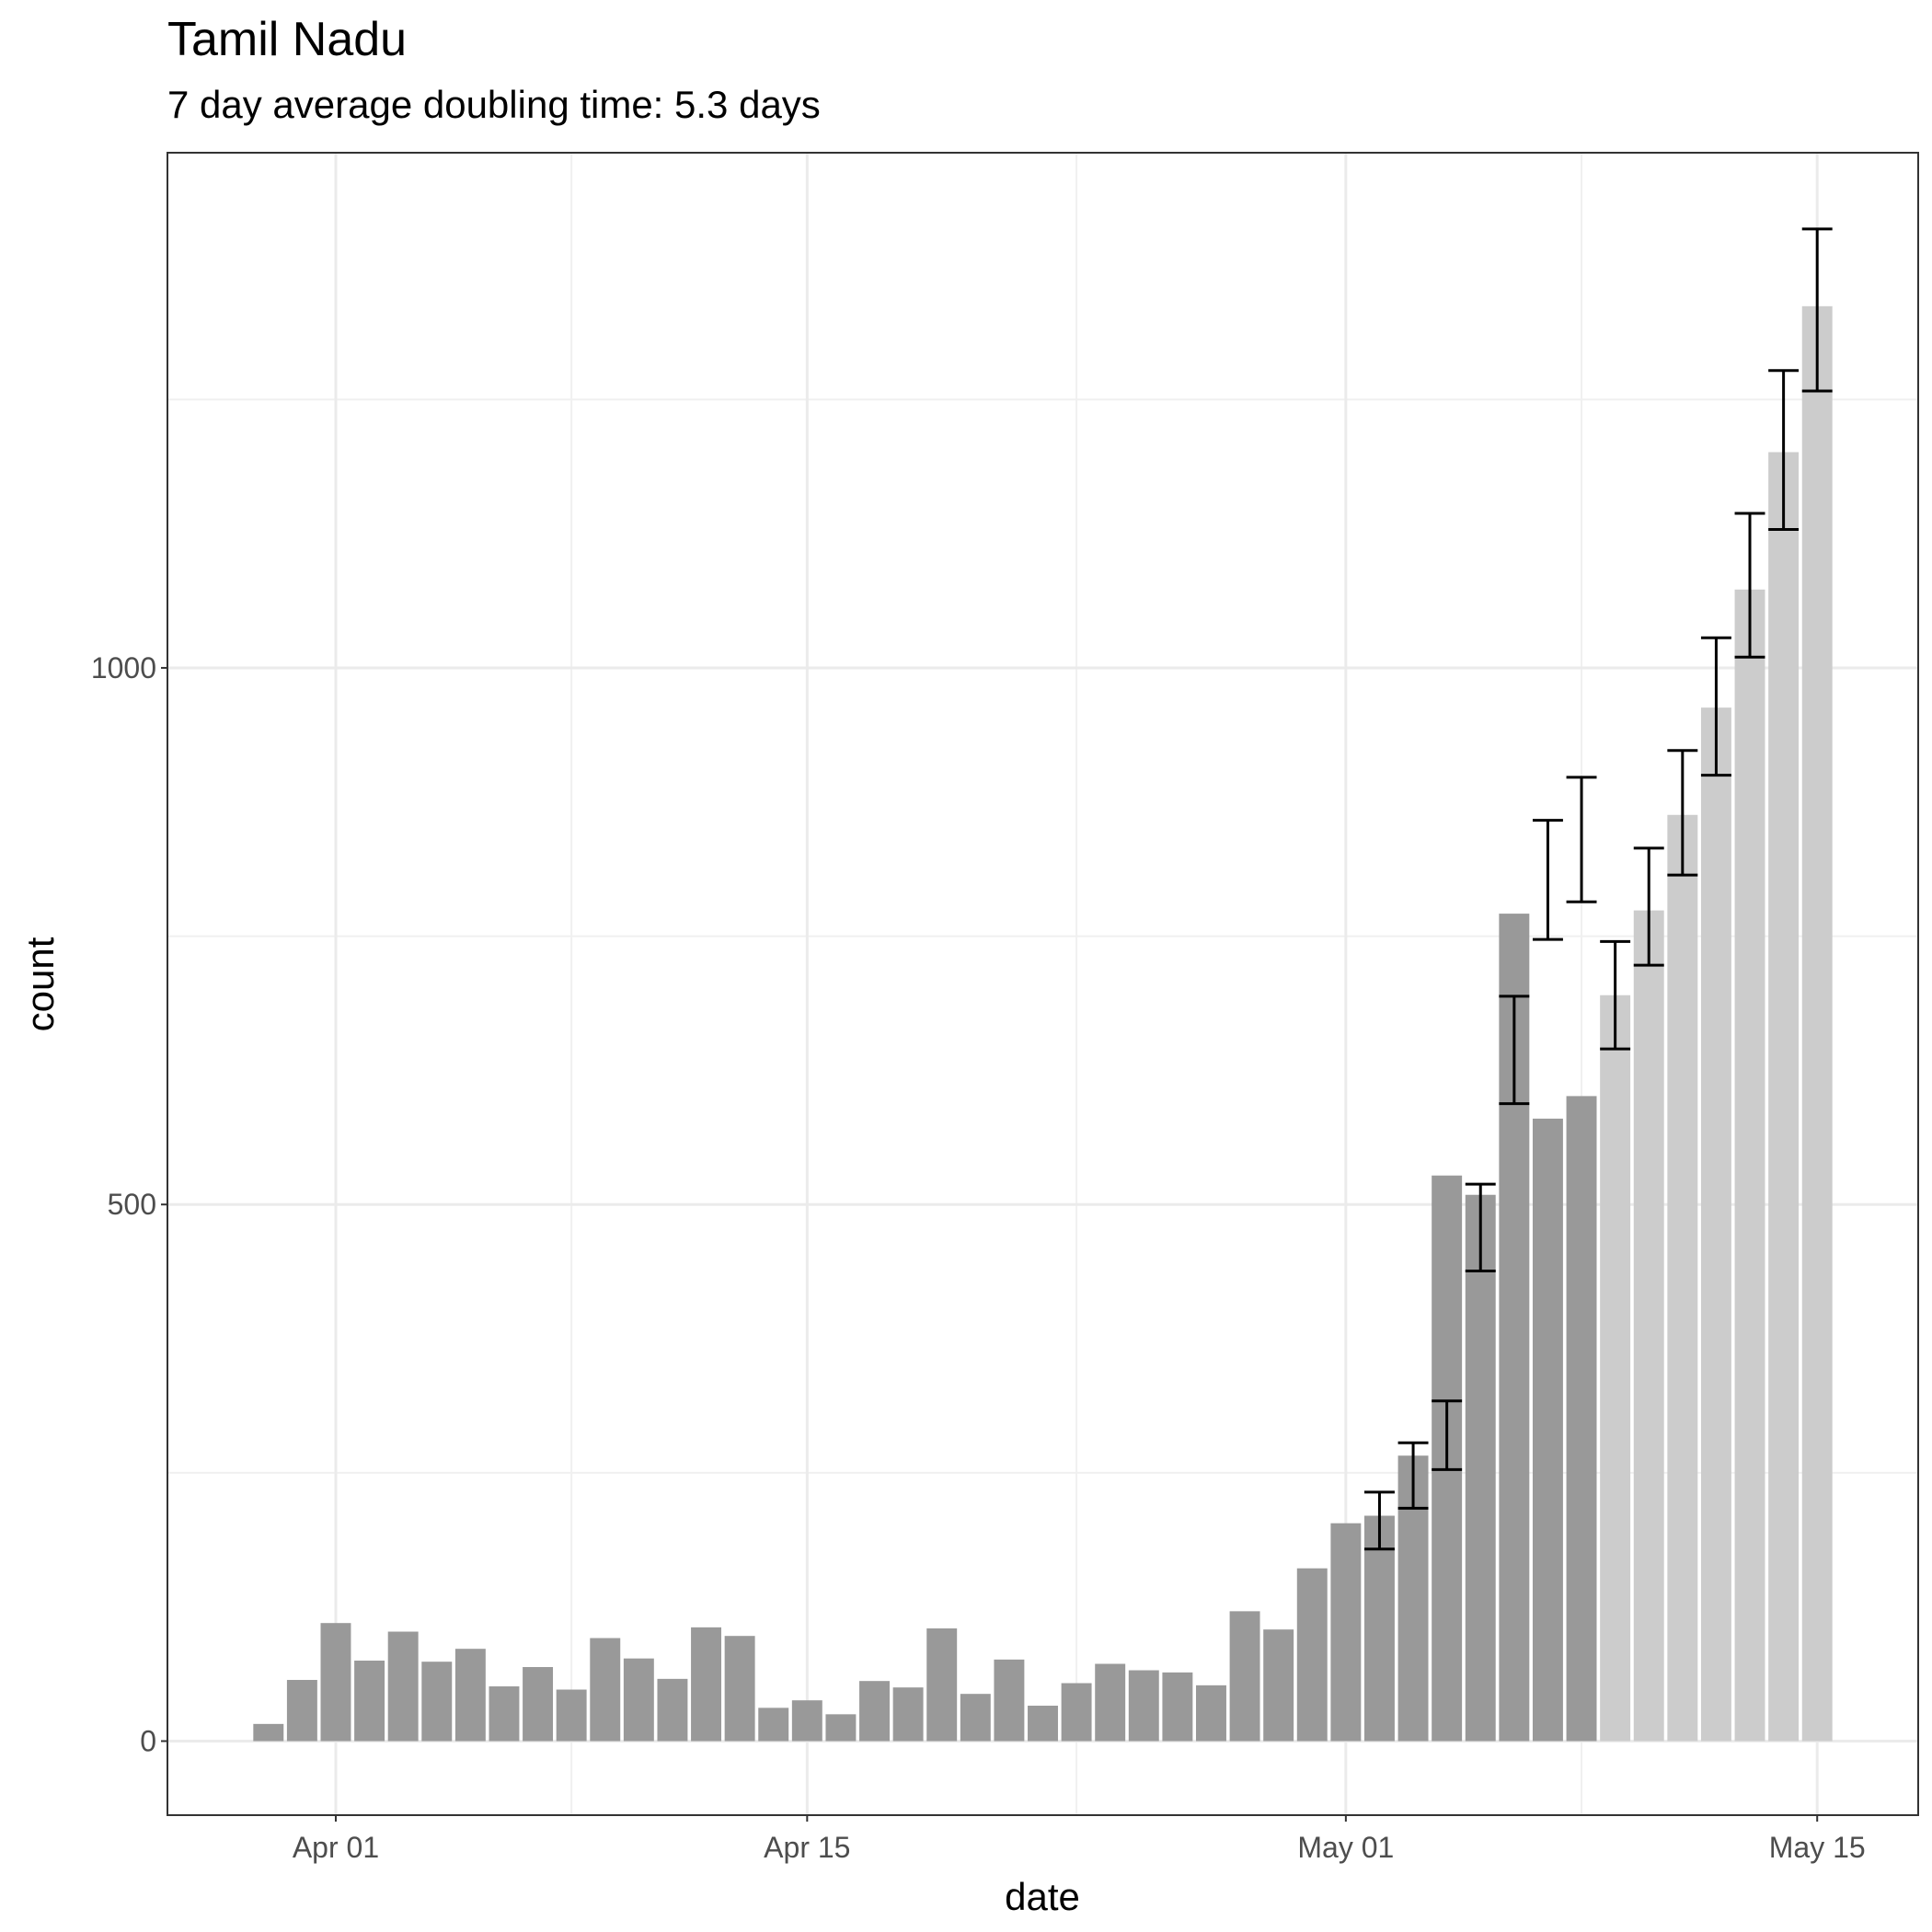 Image resolution: width=1932 pixels, height=1932 pixels. I want to click on x-axis-label: date, so click(1042, 1896).